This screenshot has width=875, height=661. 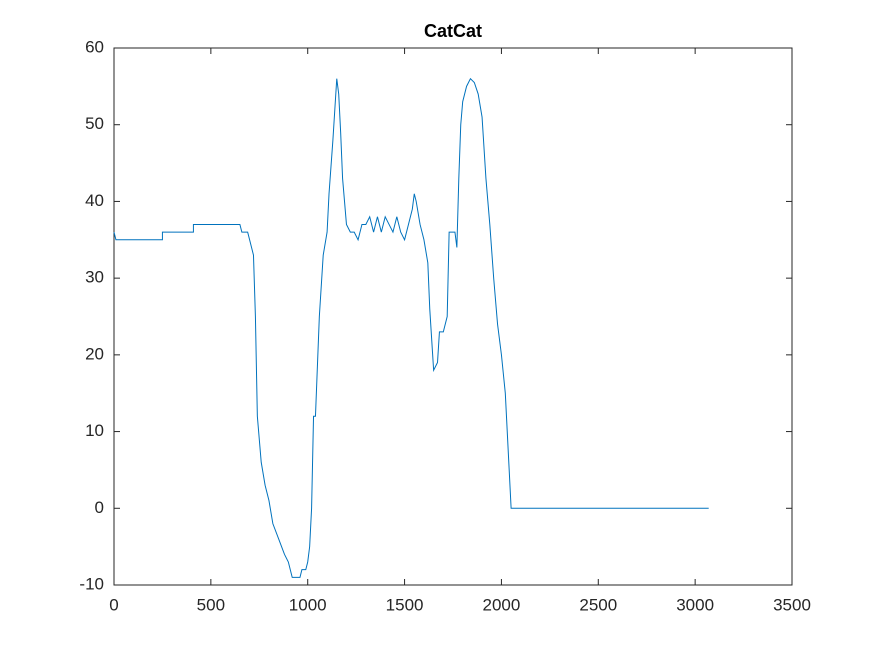 What do you see at coordinates (113, 604) in the screenshot?
I see `x-tick-label: 0` at bounding box center [113, 604].